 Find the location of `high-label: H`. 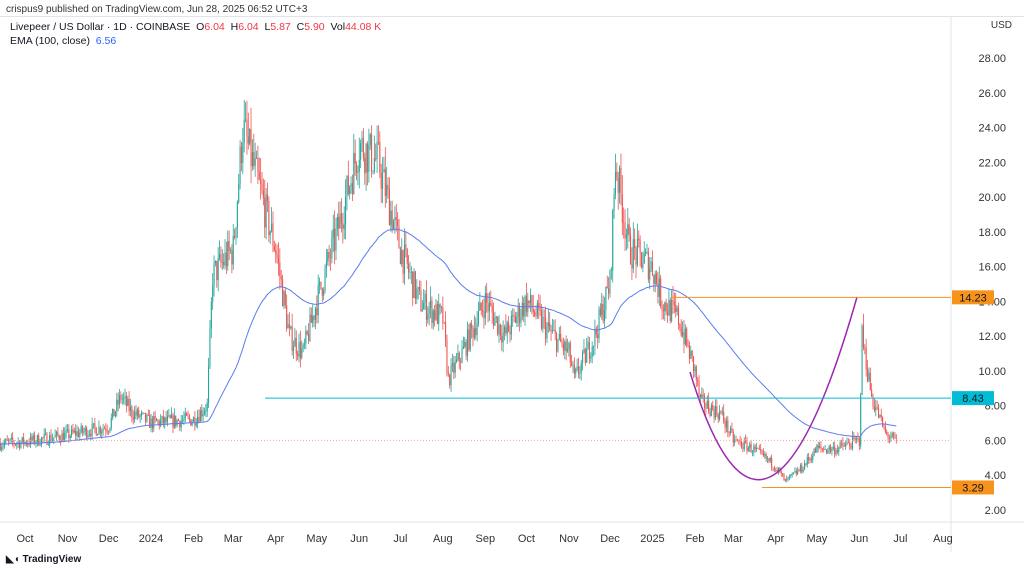

high-label: H is located at coordinates (234, 27).